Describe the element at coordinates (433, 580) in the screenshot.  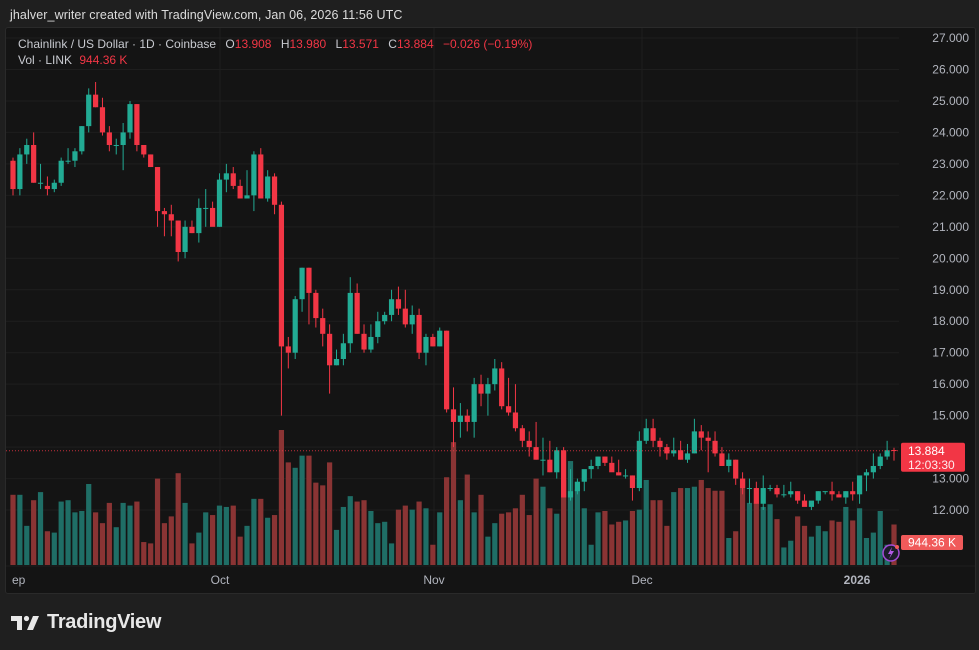
I see `time-tick-label: Nov` at that location.